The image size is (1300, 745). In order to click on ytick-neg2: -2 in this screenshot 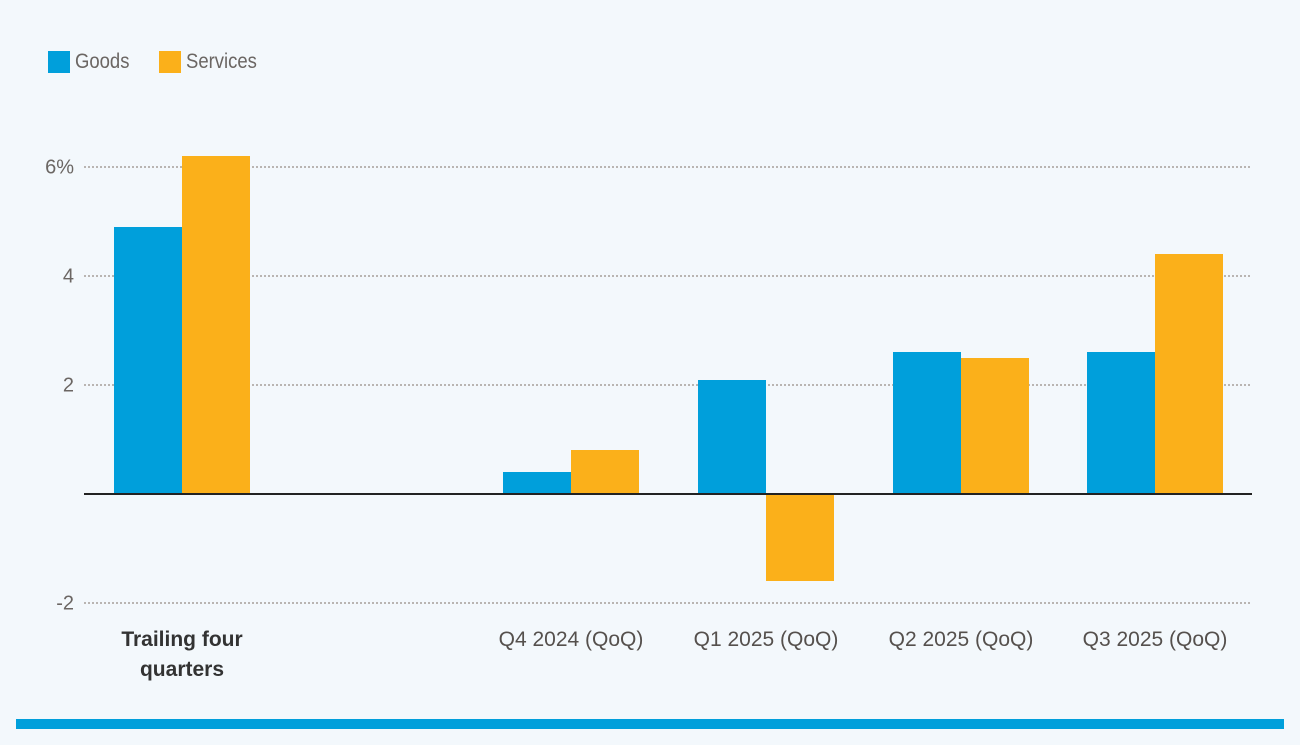, I will do `click(65, 603)`.